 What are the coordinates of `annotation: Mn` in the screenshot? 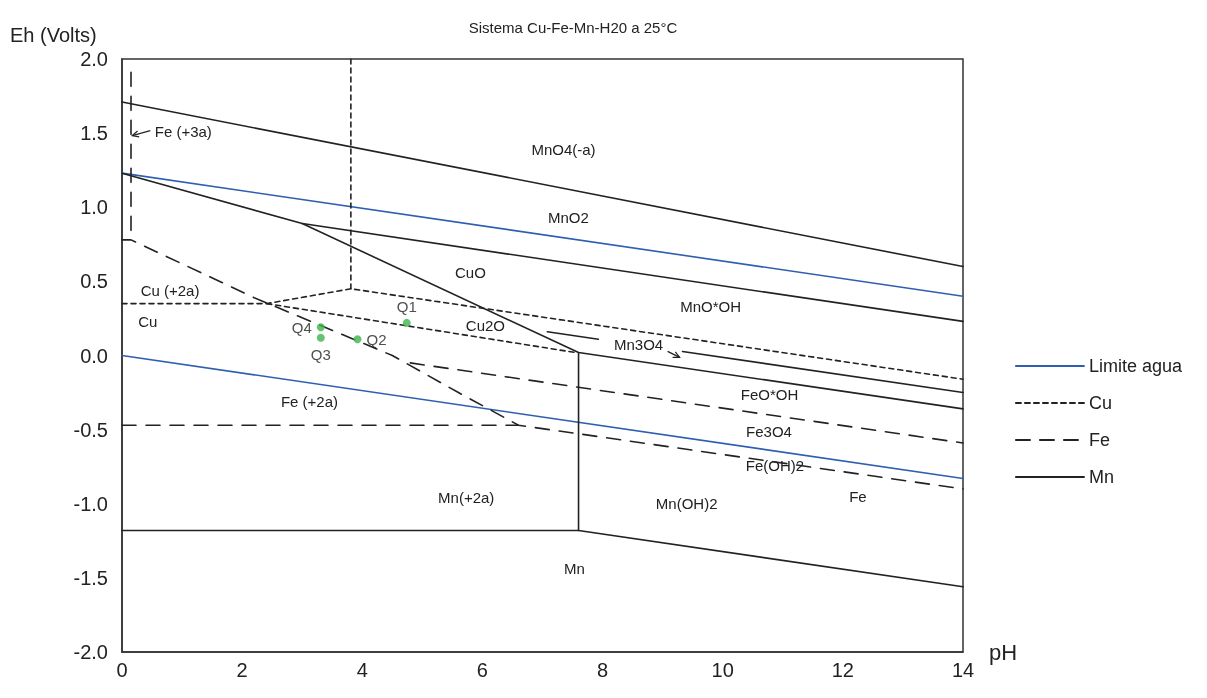 It's located at (574, 569).